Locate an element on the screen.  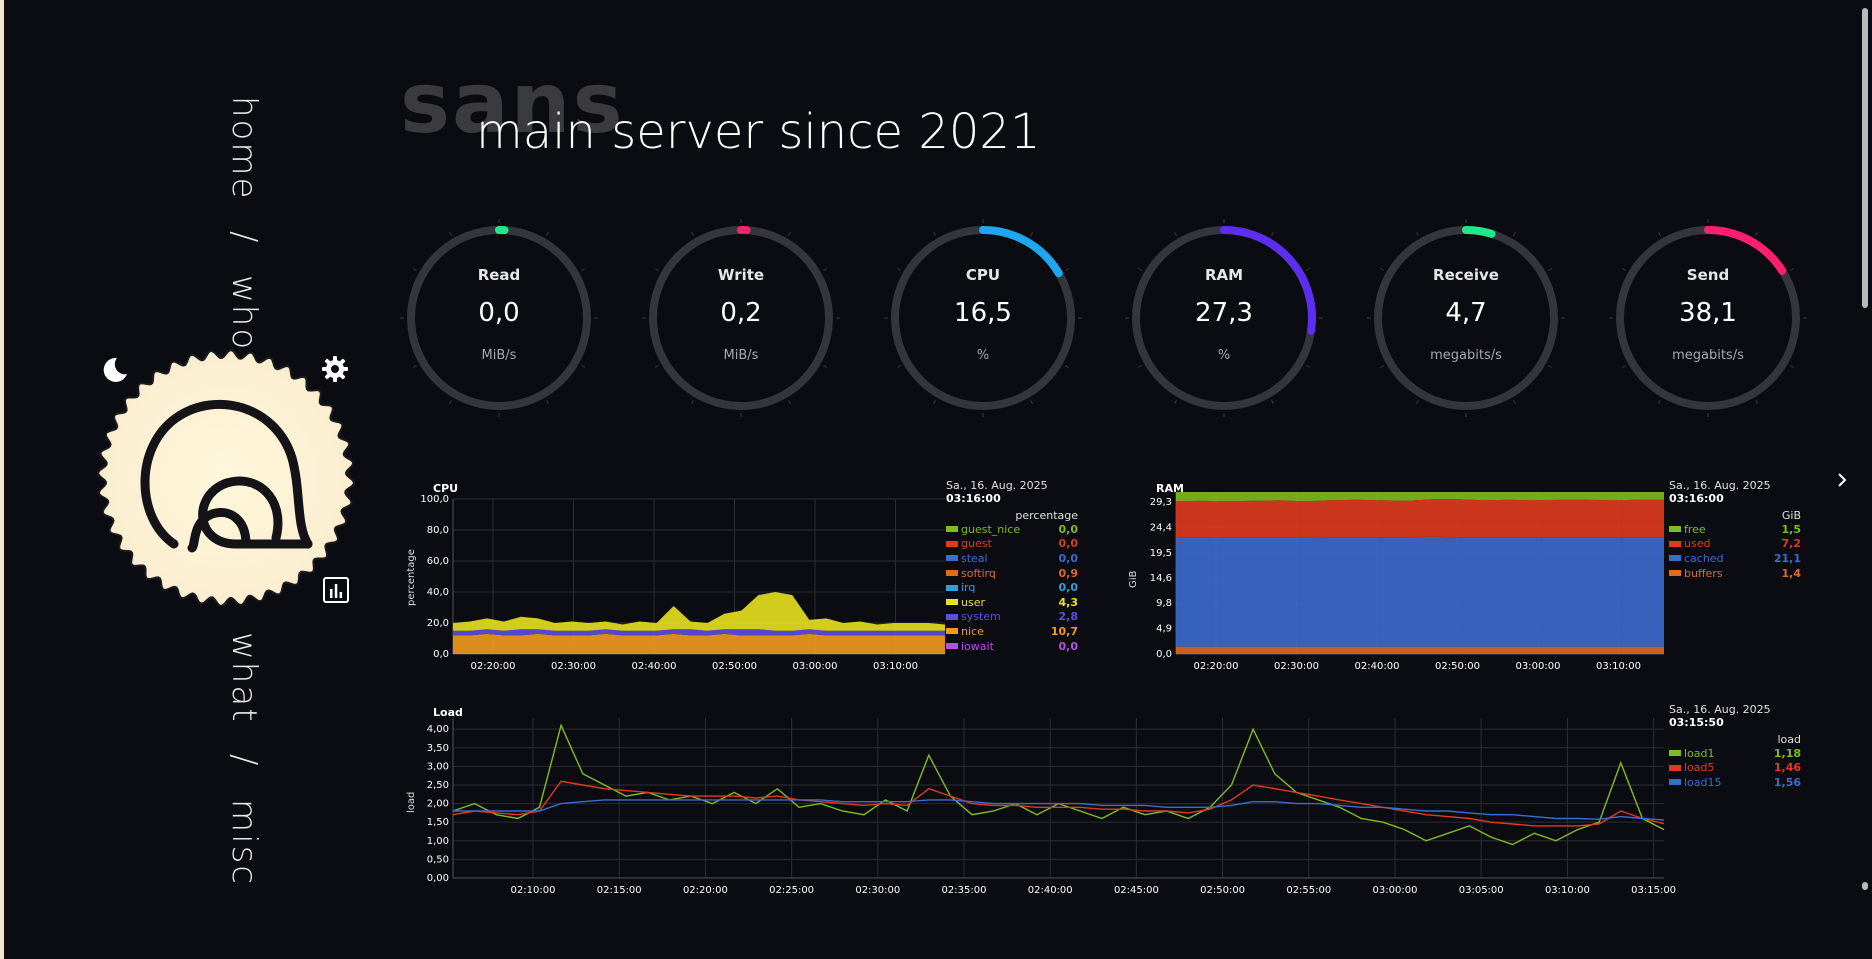
gear-icon is located at coordinates (335, 369).